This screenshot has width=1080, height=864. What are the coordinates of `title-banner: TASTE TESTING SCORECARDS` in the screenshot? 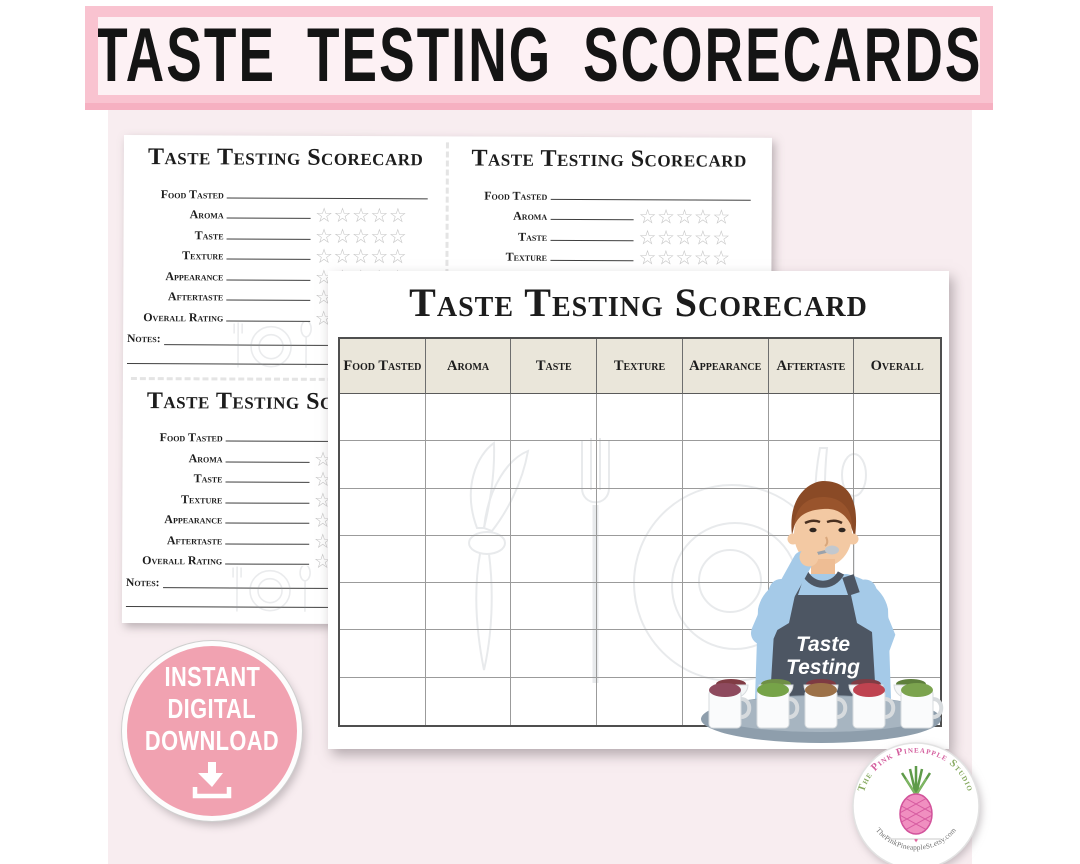 It's located at (539, 58).